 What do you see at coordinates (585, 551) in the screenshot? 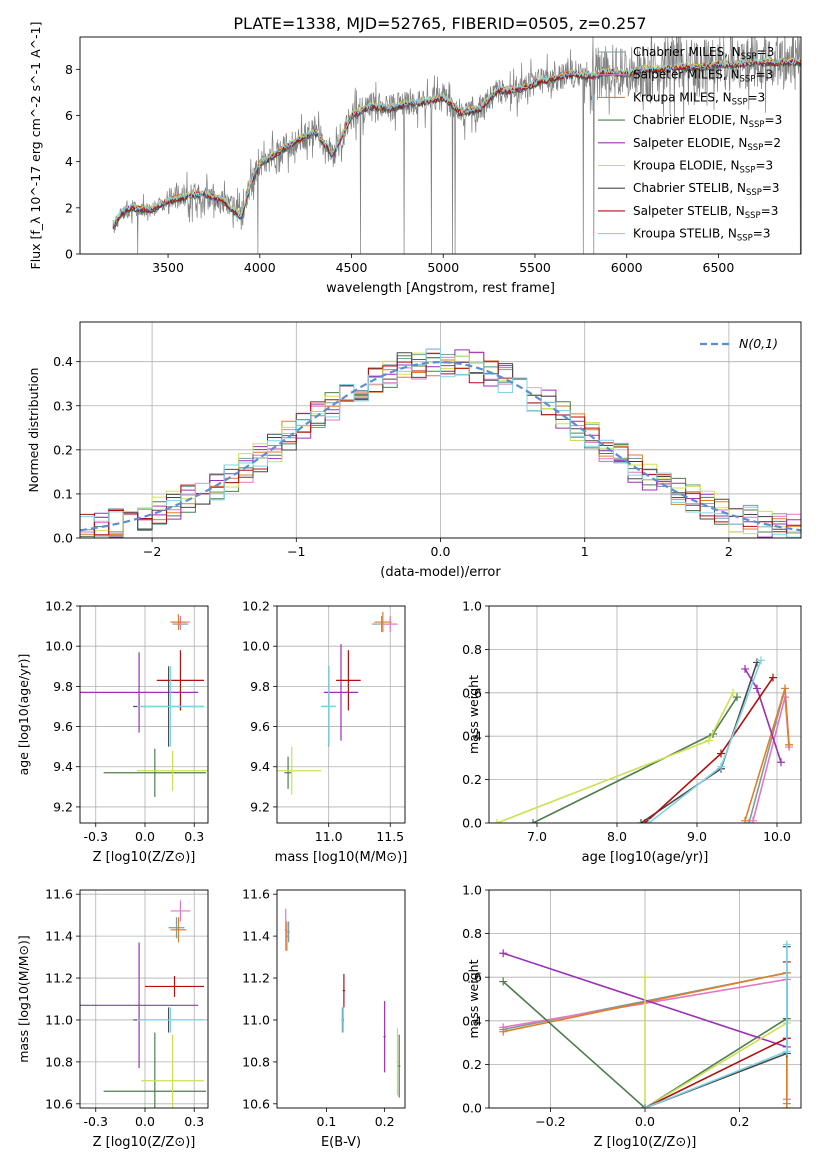
I see `x-tick-label: 1` at bounding box center [585, 551].